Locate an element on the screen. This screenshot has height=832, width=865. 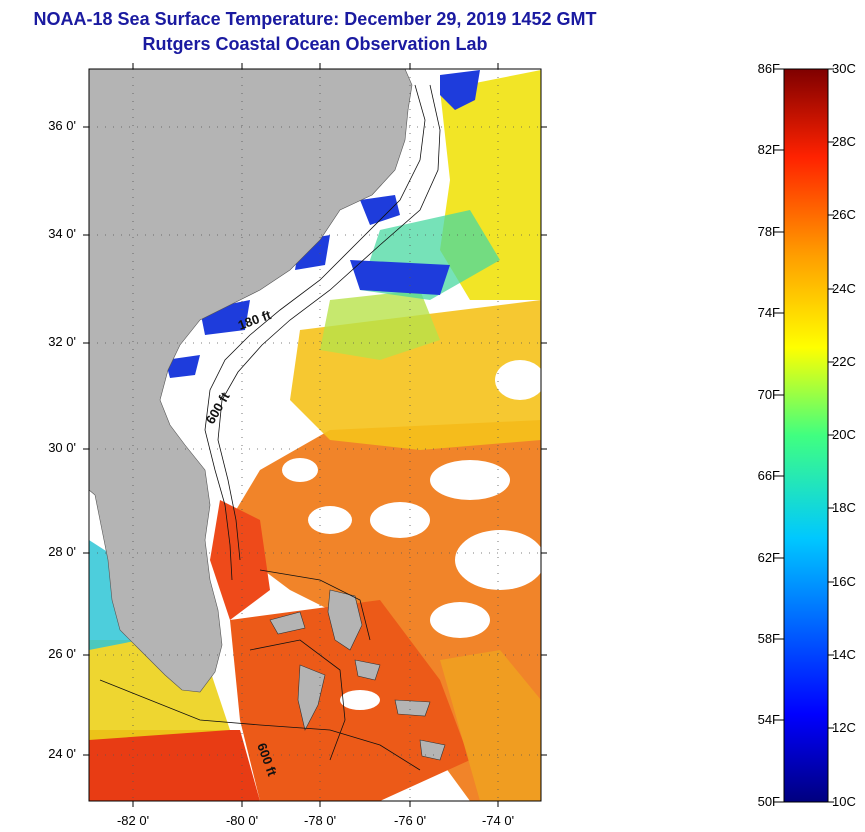
colorbar-c-label: 30C is located at coordinates (844, 68).